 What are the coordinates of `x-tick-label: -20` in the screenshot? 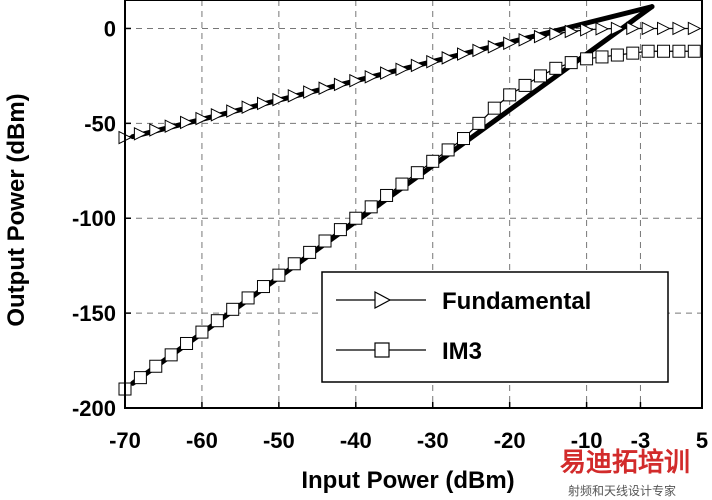 It's located at (510, 440).